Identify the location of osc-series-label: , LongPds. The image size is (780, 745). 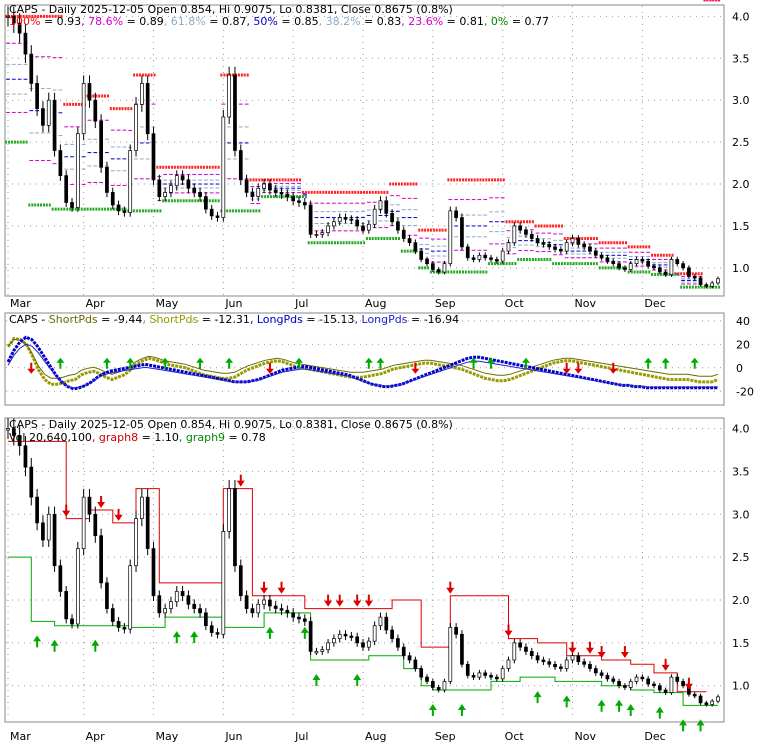
(381, 319).